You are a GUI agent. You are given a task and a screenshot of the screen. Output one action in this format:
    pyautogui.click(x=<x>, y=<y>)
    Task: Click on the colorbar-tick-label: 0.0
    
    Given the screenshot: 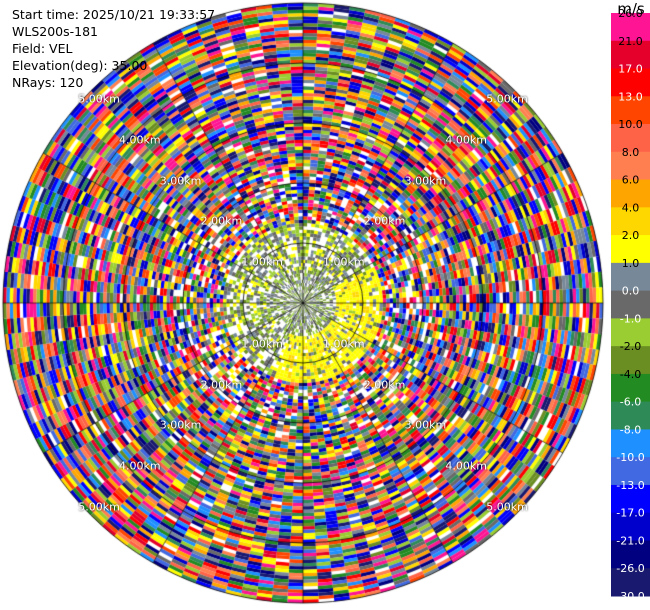 What is the action you would take?
    pyautogui.click(x=631, y=291)
    